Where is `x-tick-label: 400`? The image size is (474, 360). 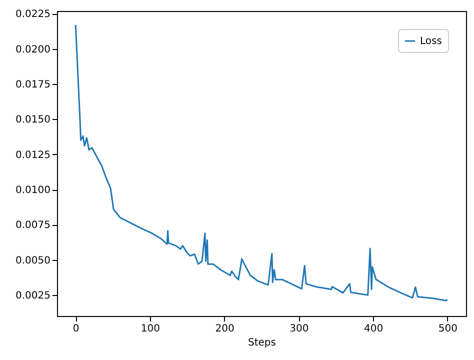
x-tick-label: 400 is located at coordinates (374, 329).